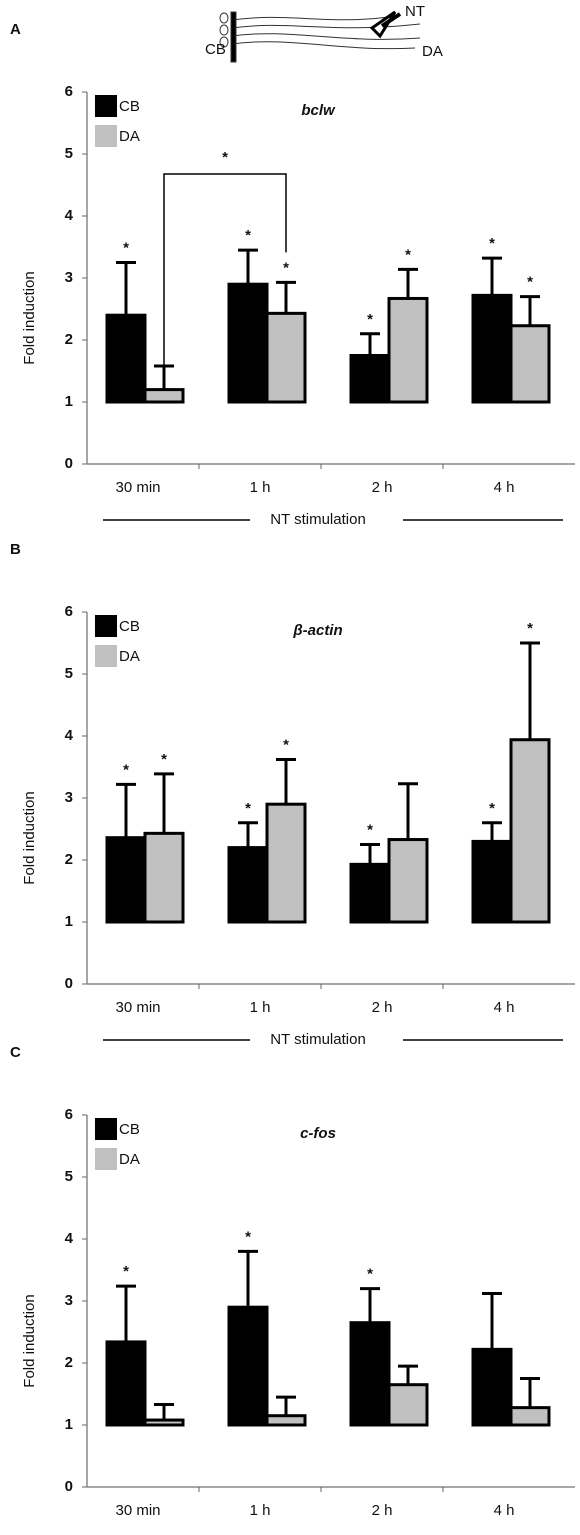 The width and height of the screenshot is (580, 1535). I want to click on chart-title: bclw, so click(318, 110).